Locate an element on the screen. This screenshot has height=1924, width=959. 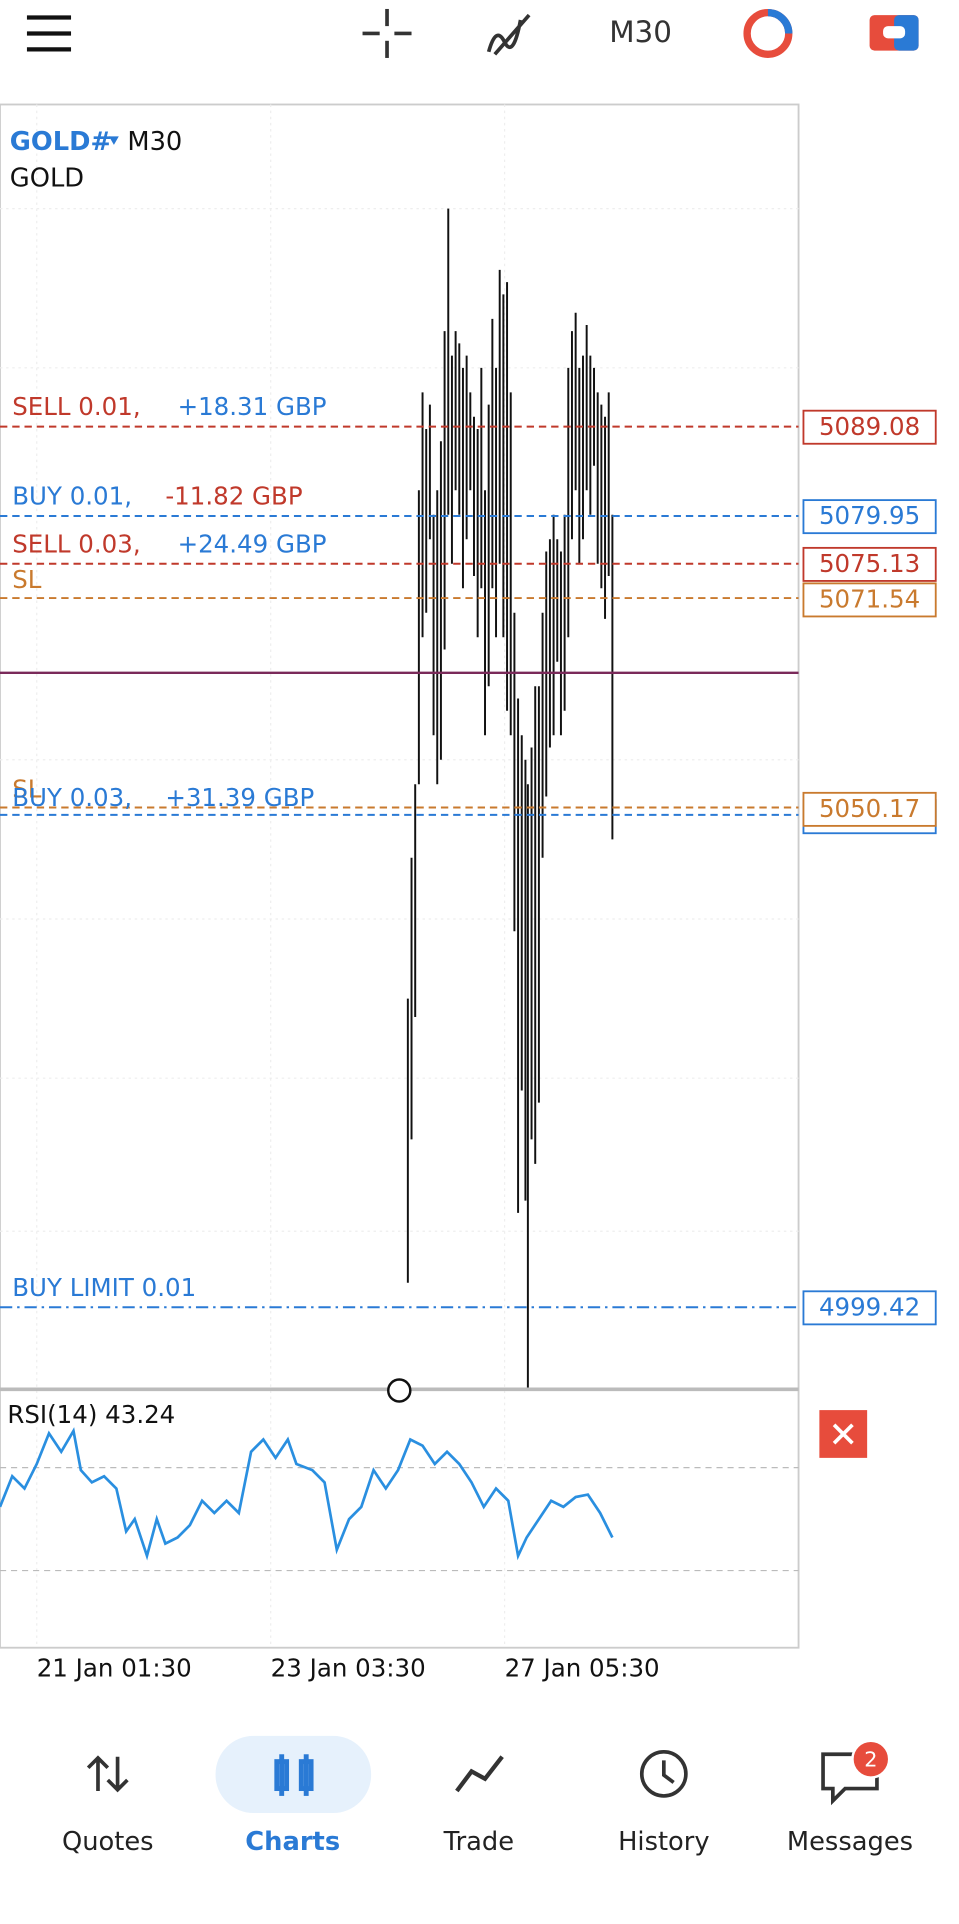
symbol: GOLD# is located at coordinates (61, 142).